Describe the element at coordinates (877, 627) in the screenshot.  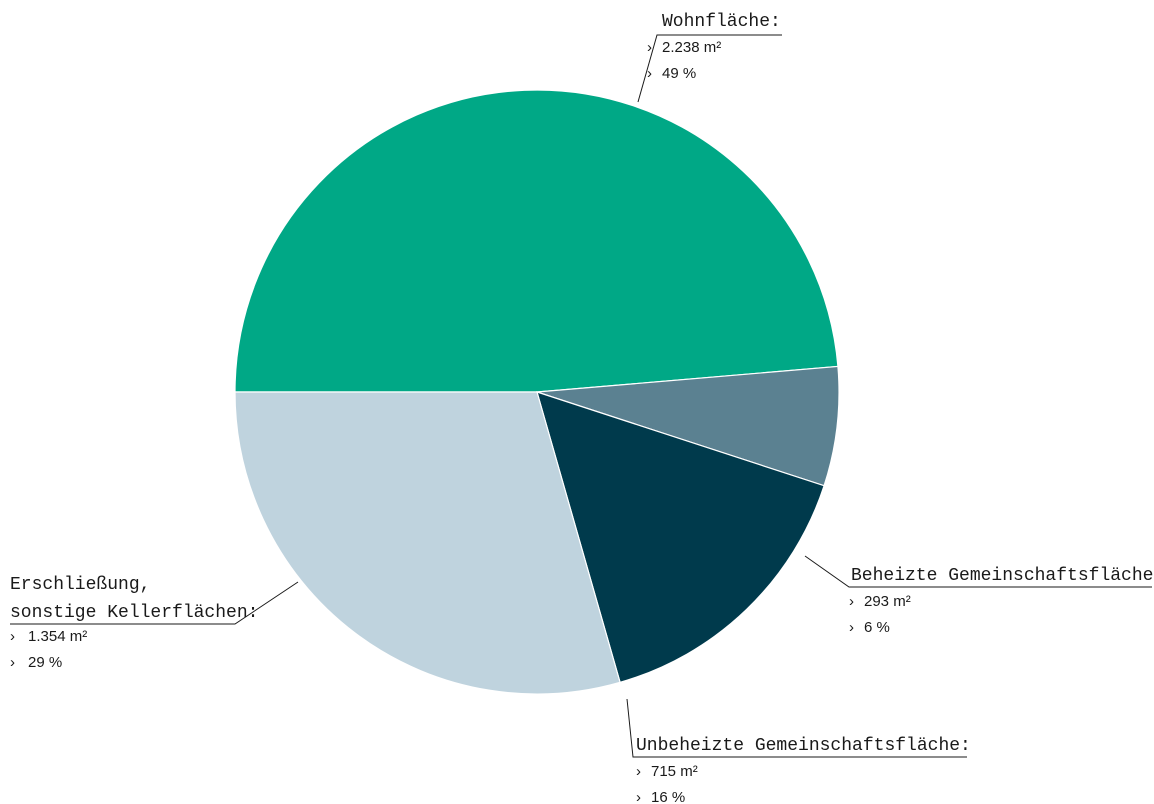
I see `slice-percent-beheizte: 6 %` at that location.